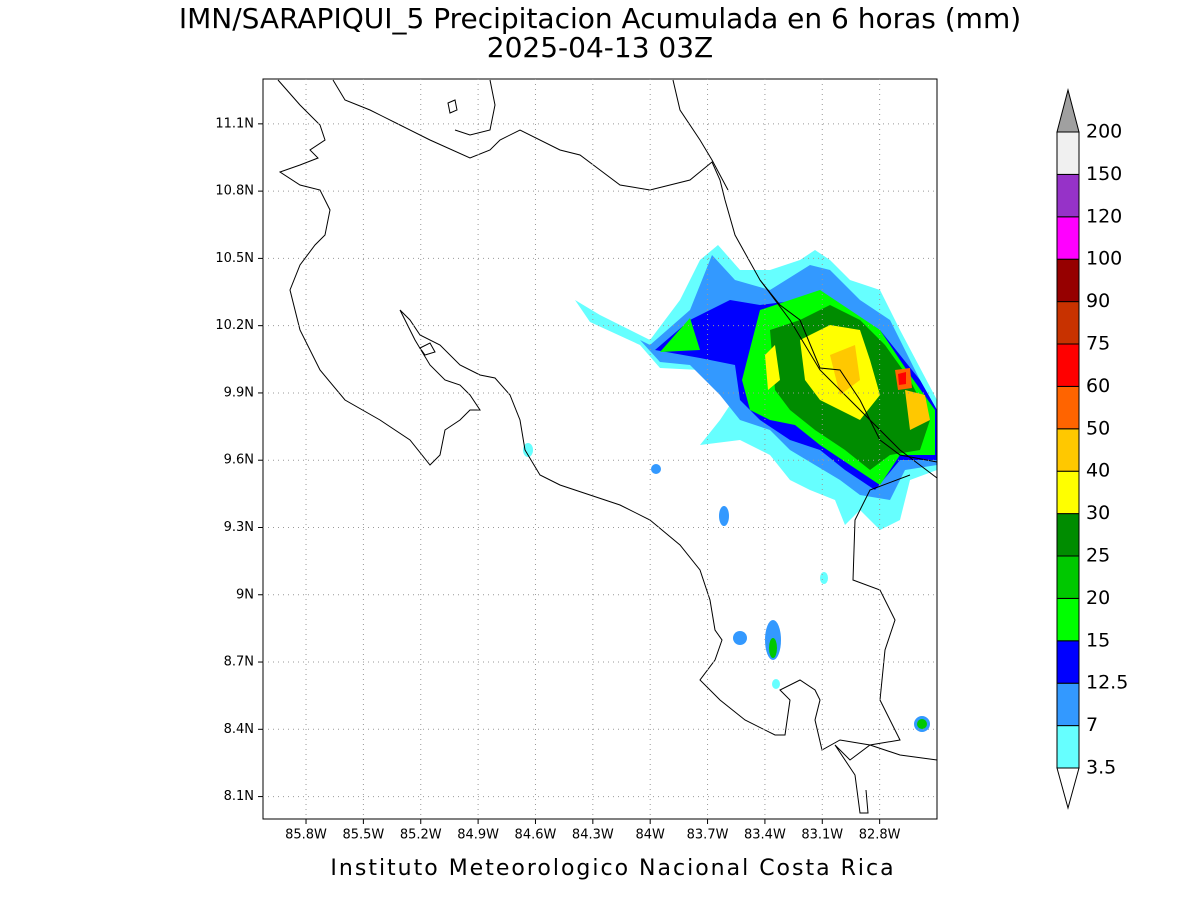 The image size is (1200, 900). Describe the element at coordinates (234, 258) in the screenshot. I see `y-tick-label: 10.5N` at that location.